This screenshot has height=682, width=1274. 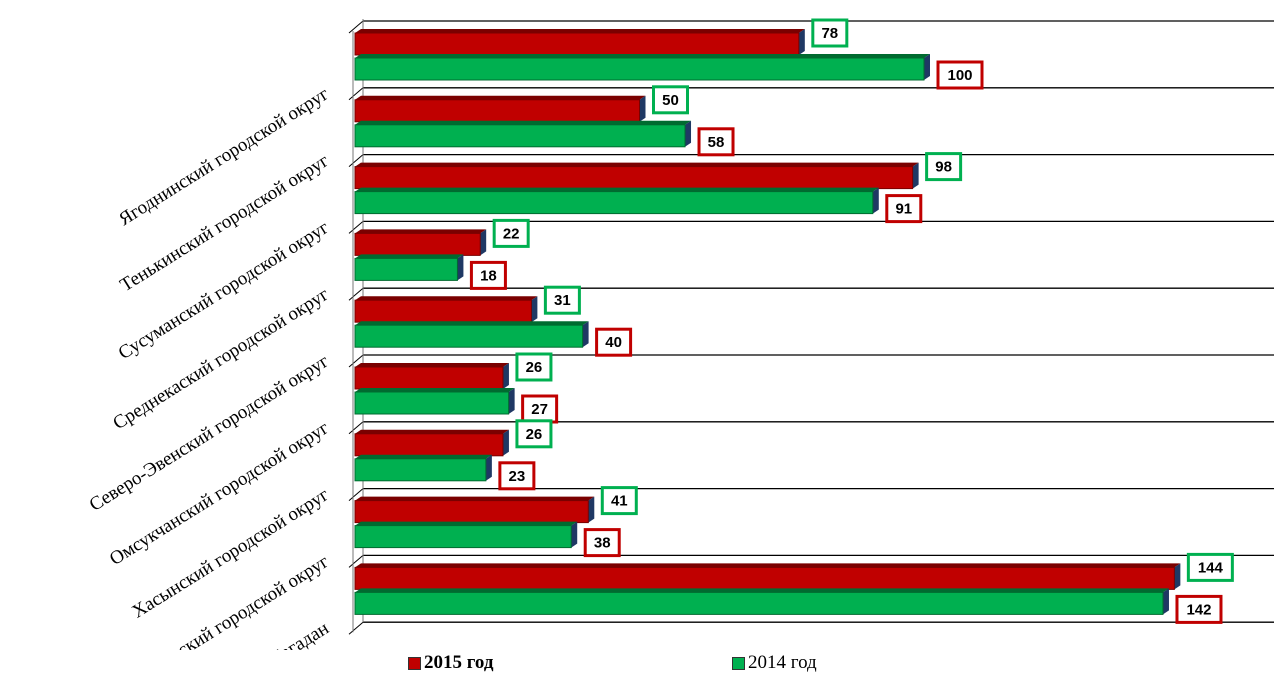 What do you see at coordinates (292, 634) in the screenshot?
I see `category-label: г.Магадан` at bounding box center [292, 634].